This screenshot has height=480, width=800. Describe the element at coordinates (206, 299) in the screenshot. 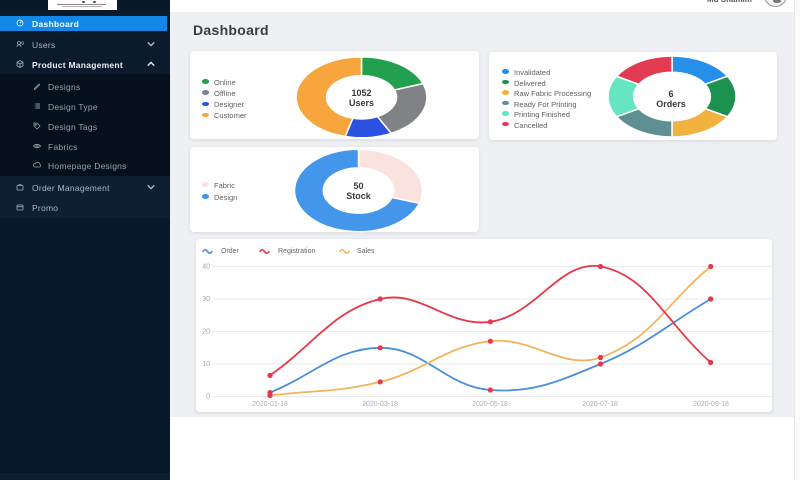

I see `svg-text: 30` at that location.